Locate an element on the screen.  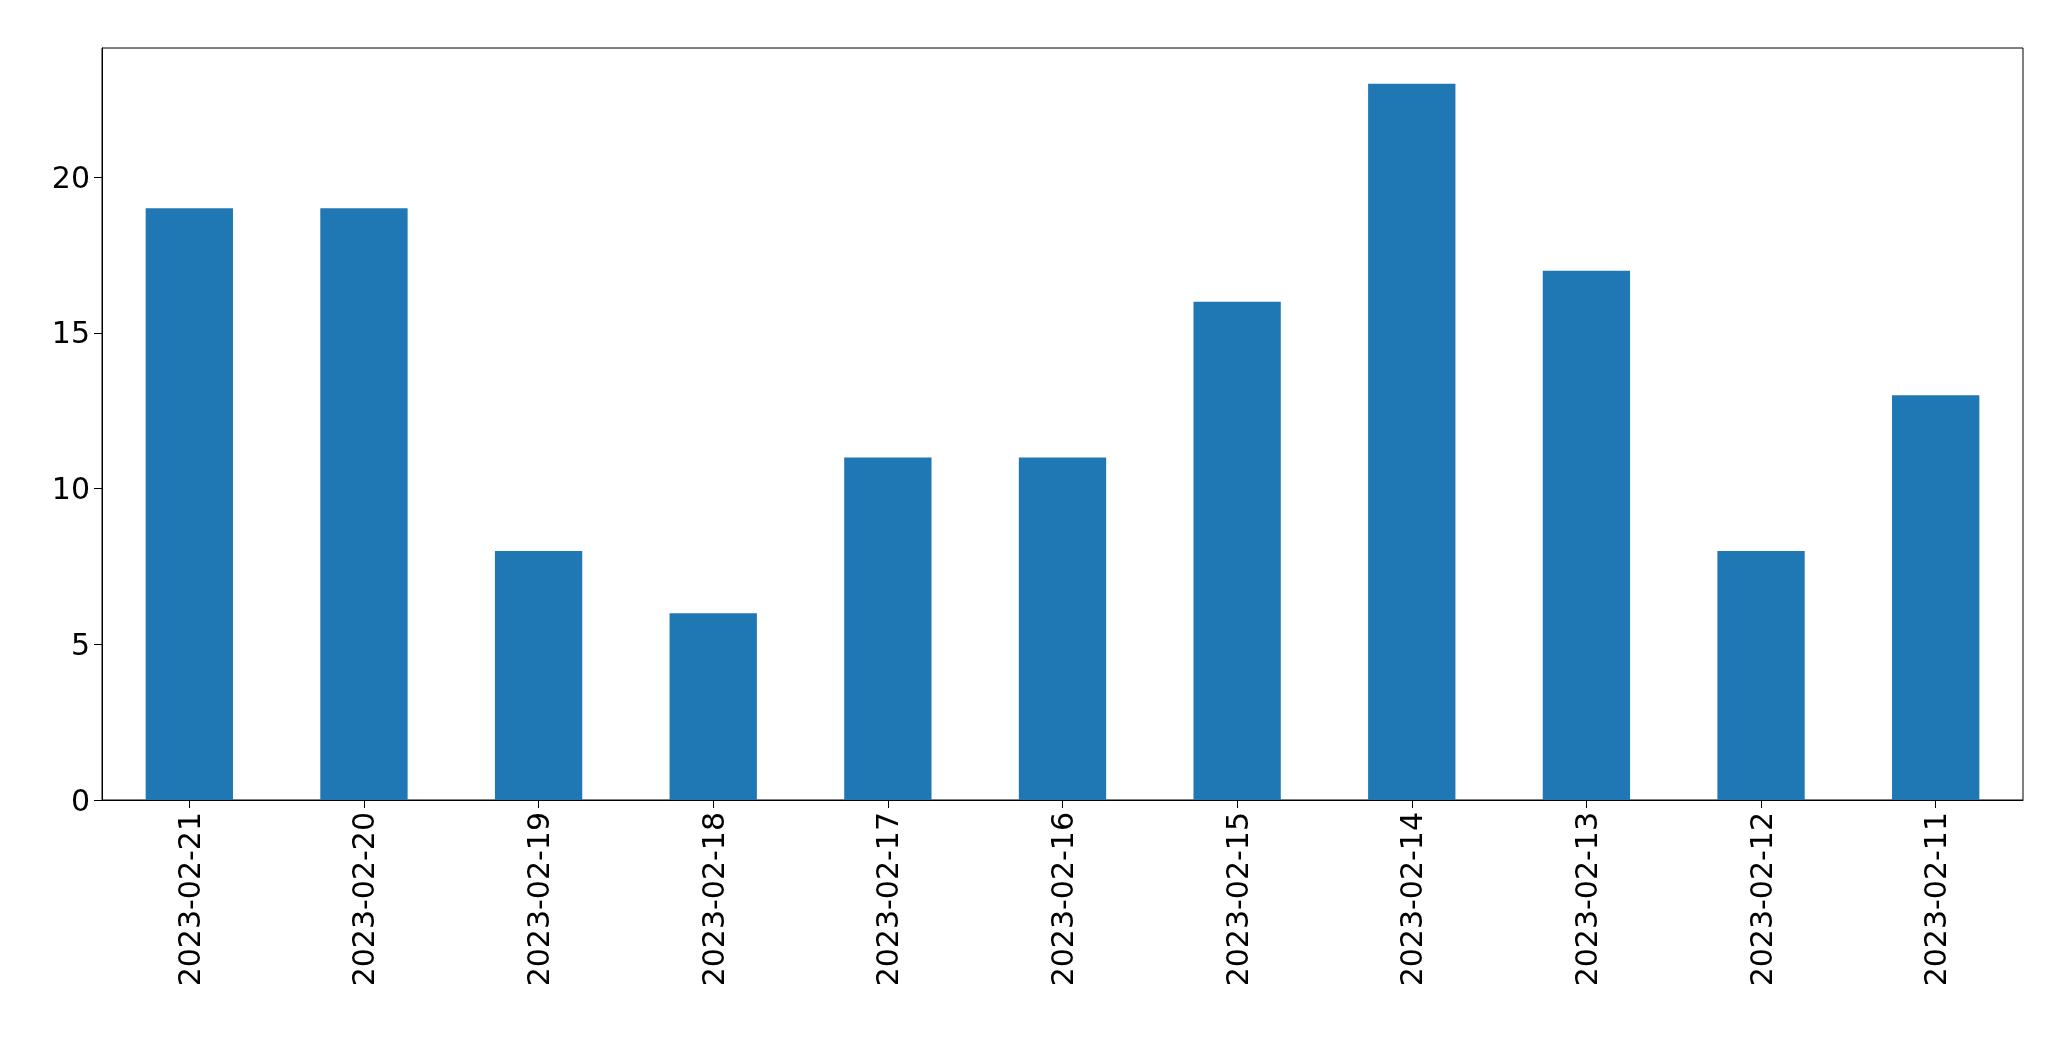
x-tick-label: 2023-02-20 is located at coordinates (364, 899).